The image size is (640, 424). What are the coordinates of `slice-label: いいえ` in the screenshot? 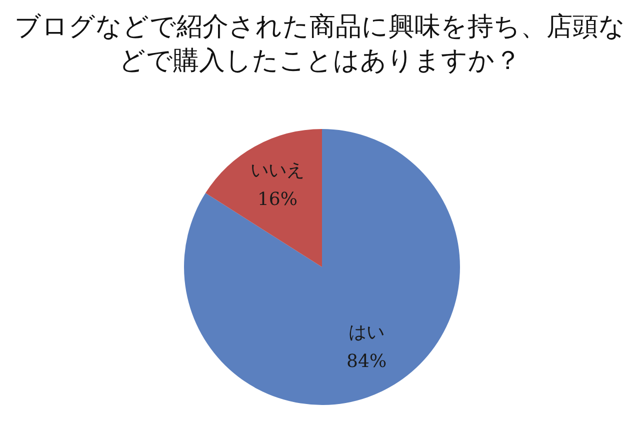 It's located at (277, 171).